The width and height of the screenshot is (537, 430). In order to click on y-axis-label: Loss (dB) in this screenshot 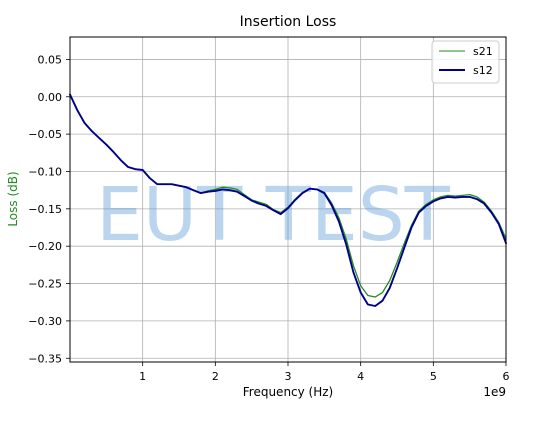, I will do `click(13, 198)`.